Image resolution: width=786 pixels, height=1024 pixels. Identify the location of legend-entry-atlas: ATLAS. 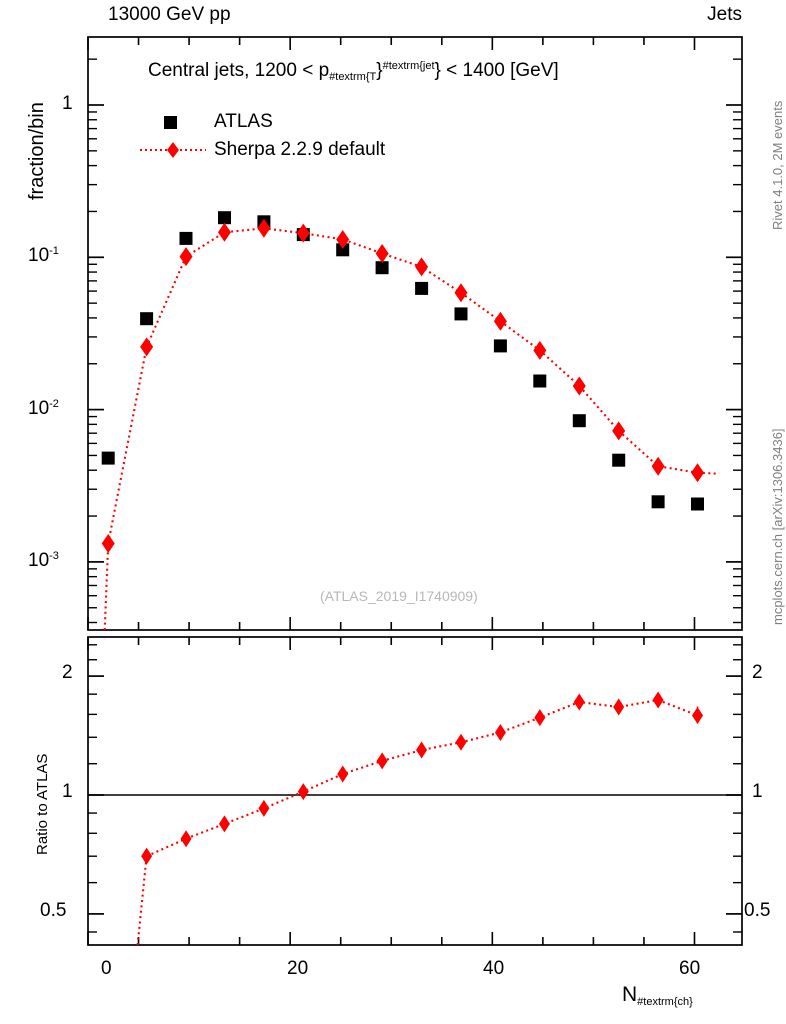
(261, 122).